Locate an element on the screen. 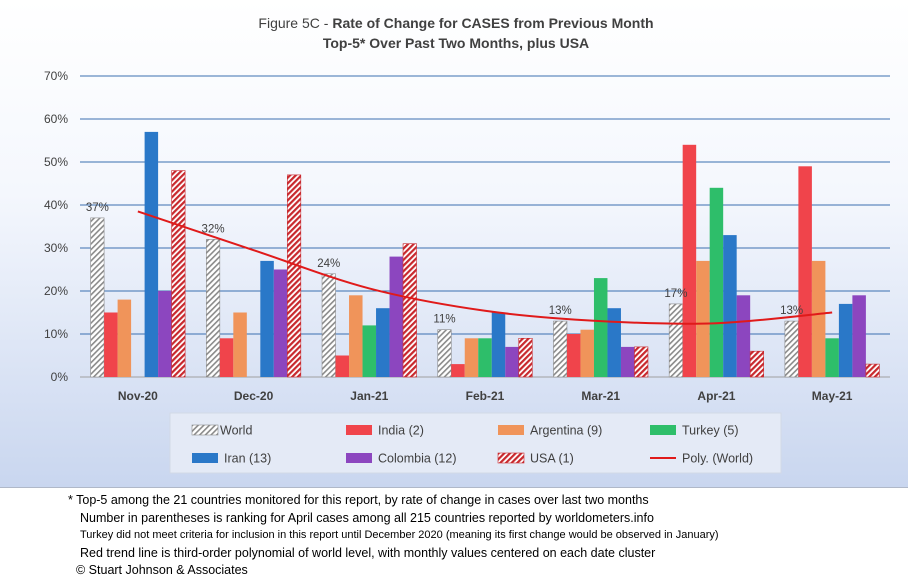 The width and height of the screenshot is (908, 582). y-axis-ticks: 0% 10% 20% 30% 40% 50% 60% 70% is located at coordinates (56, 226).